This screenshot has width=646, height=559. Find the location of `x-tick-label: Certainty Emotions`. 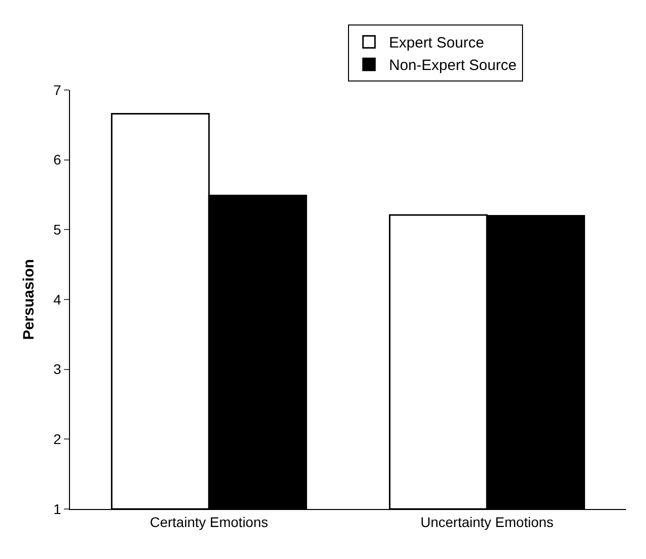

x-tick-label: Certainty Emotions is located at coordinates (209, 522).